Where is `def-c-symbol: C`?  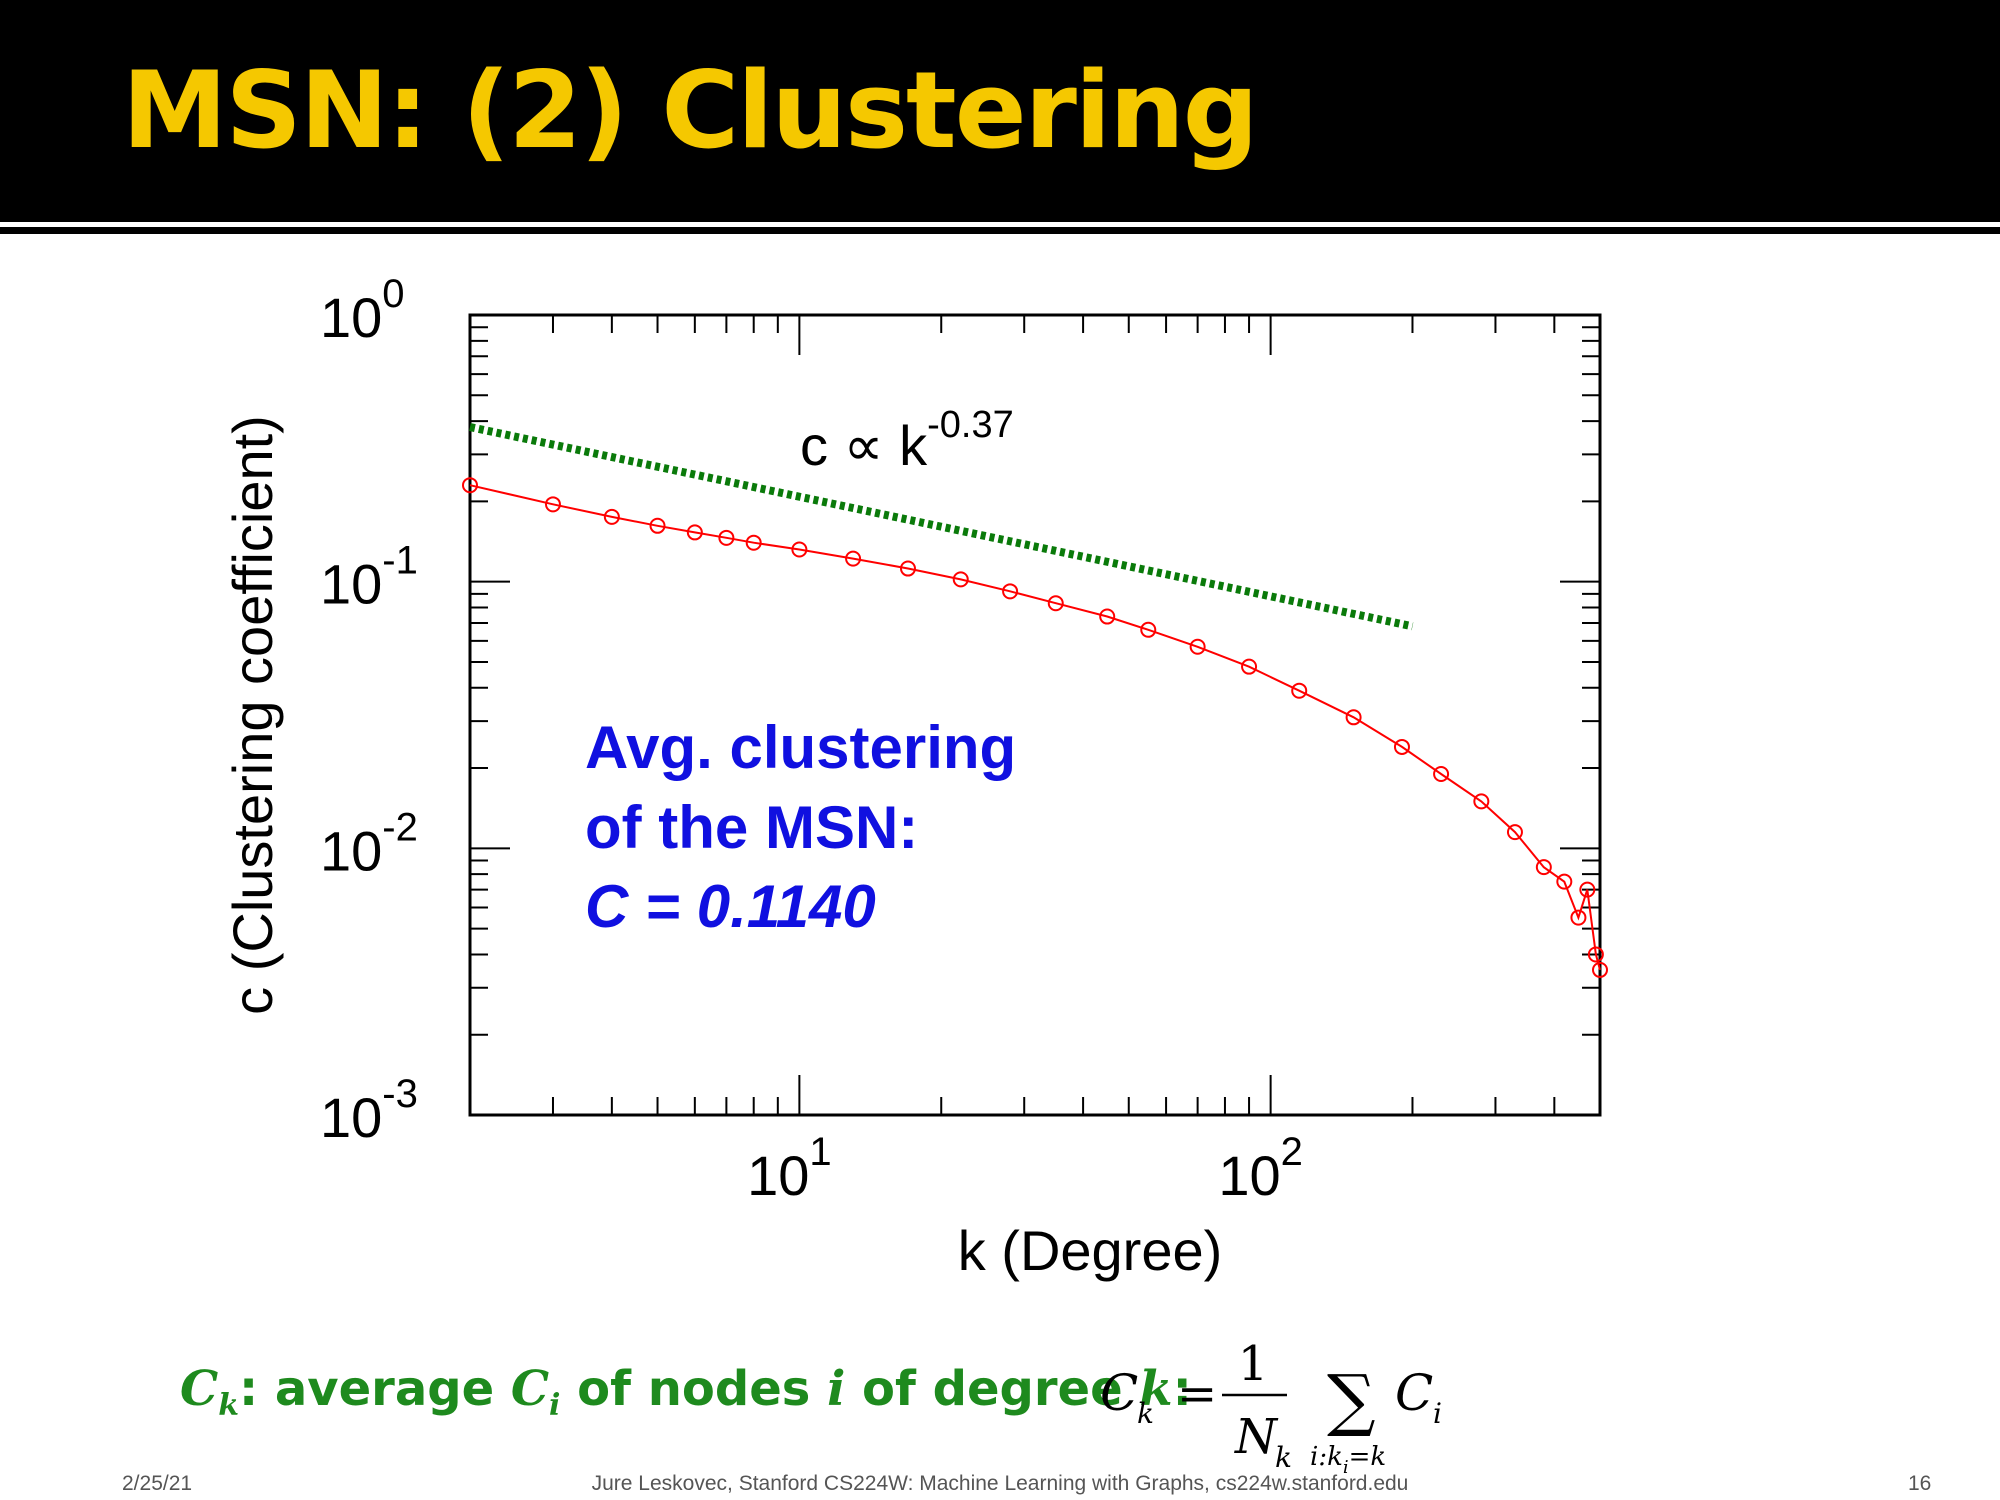 def-c-symbol: C is located at coordinates (199, 1389).